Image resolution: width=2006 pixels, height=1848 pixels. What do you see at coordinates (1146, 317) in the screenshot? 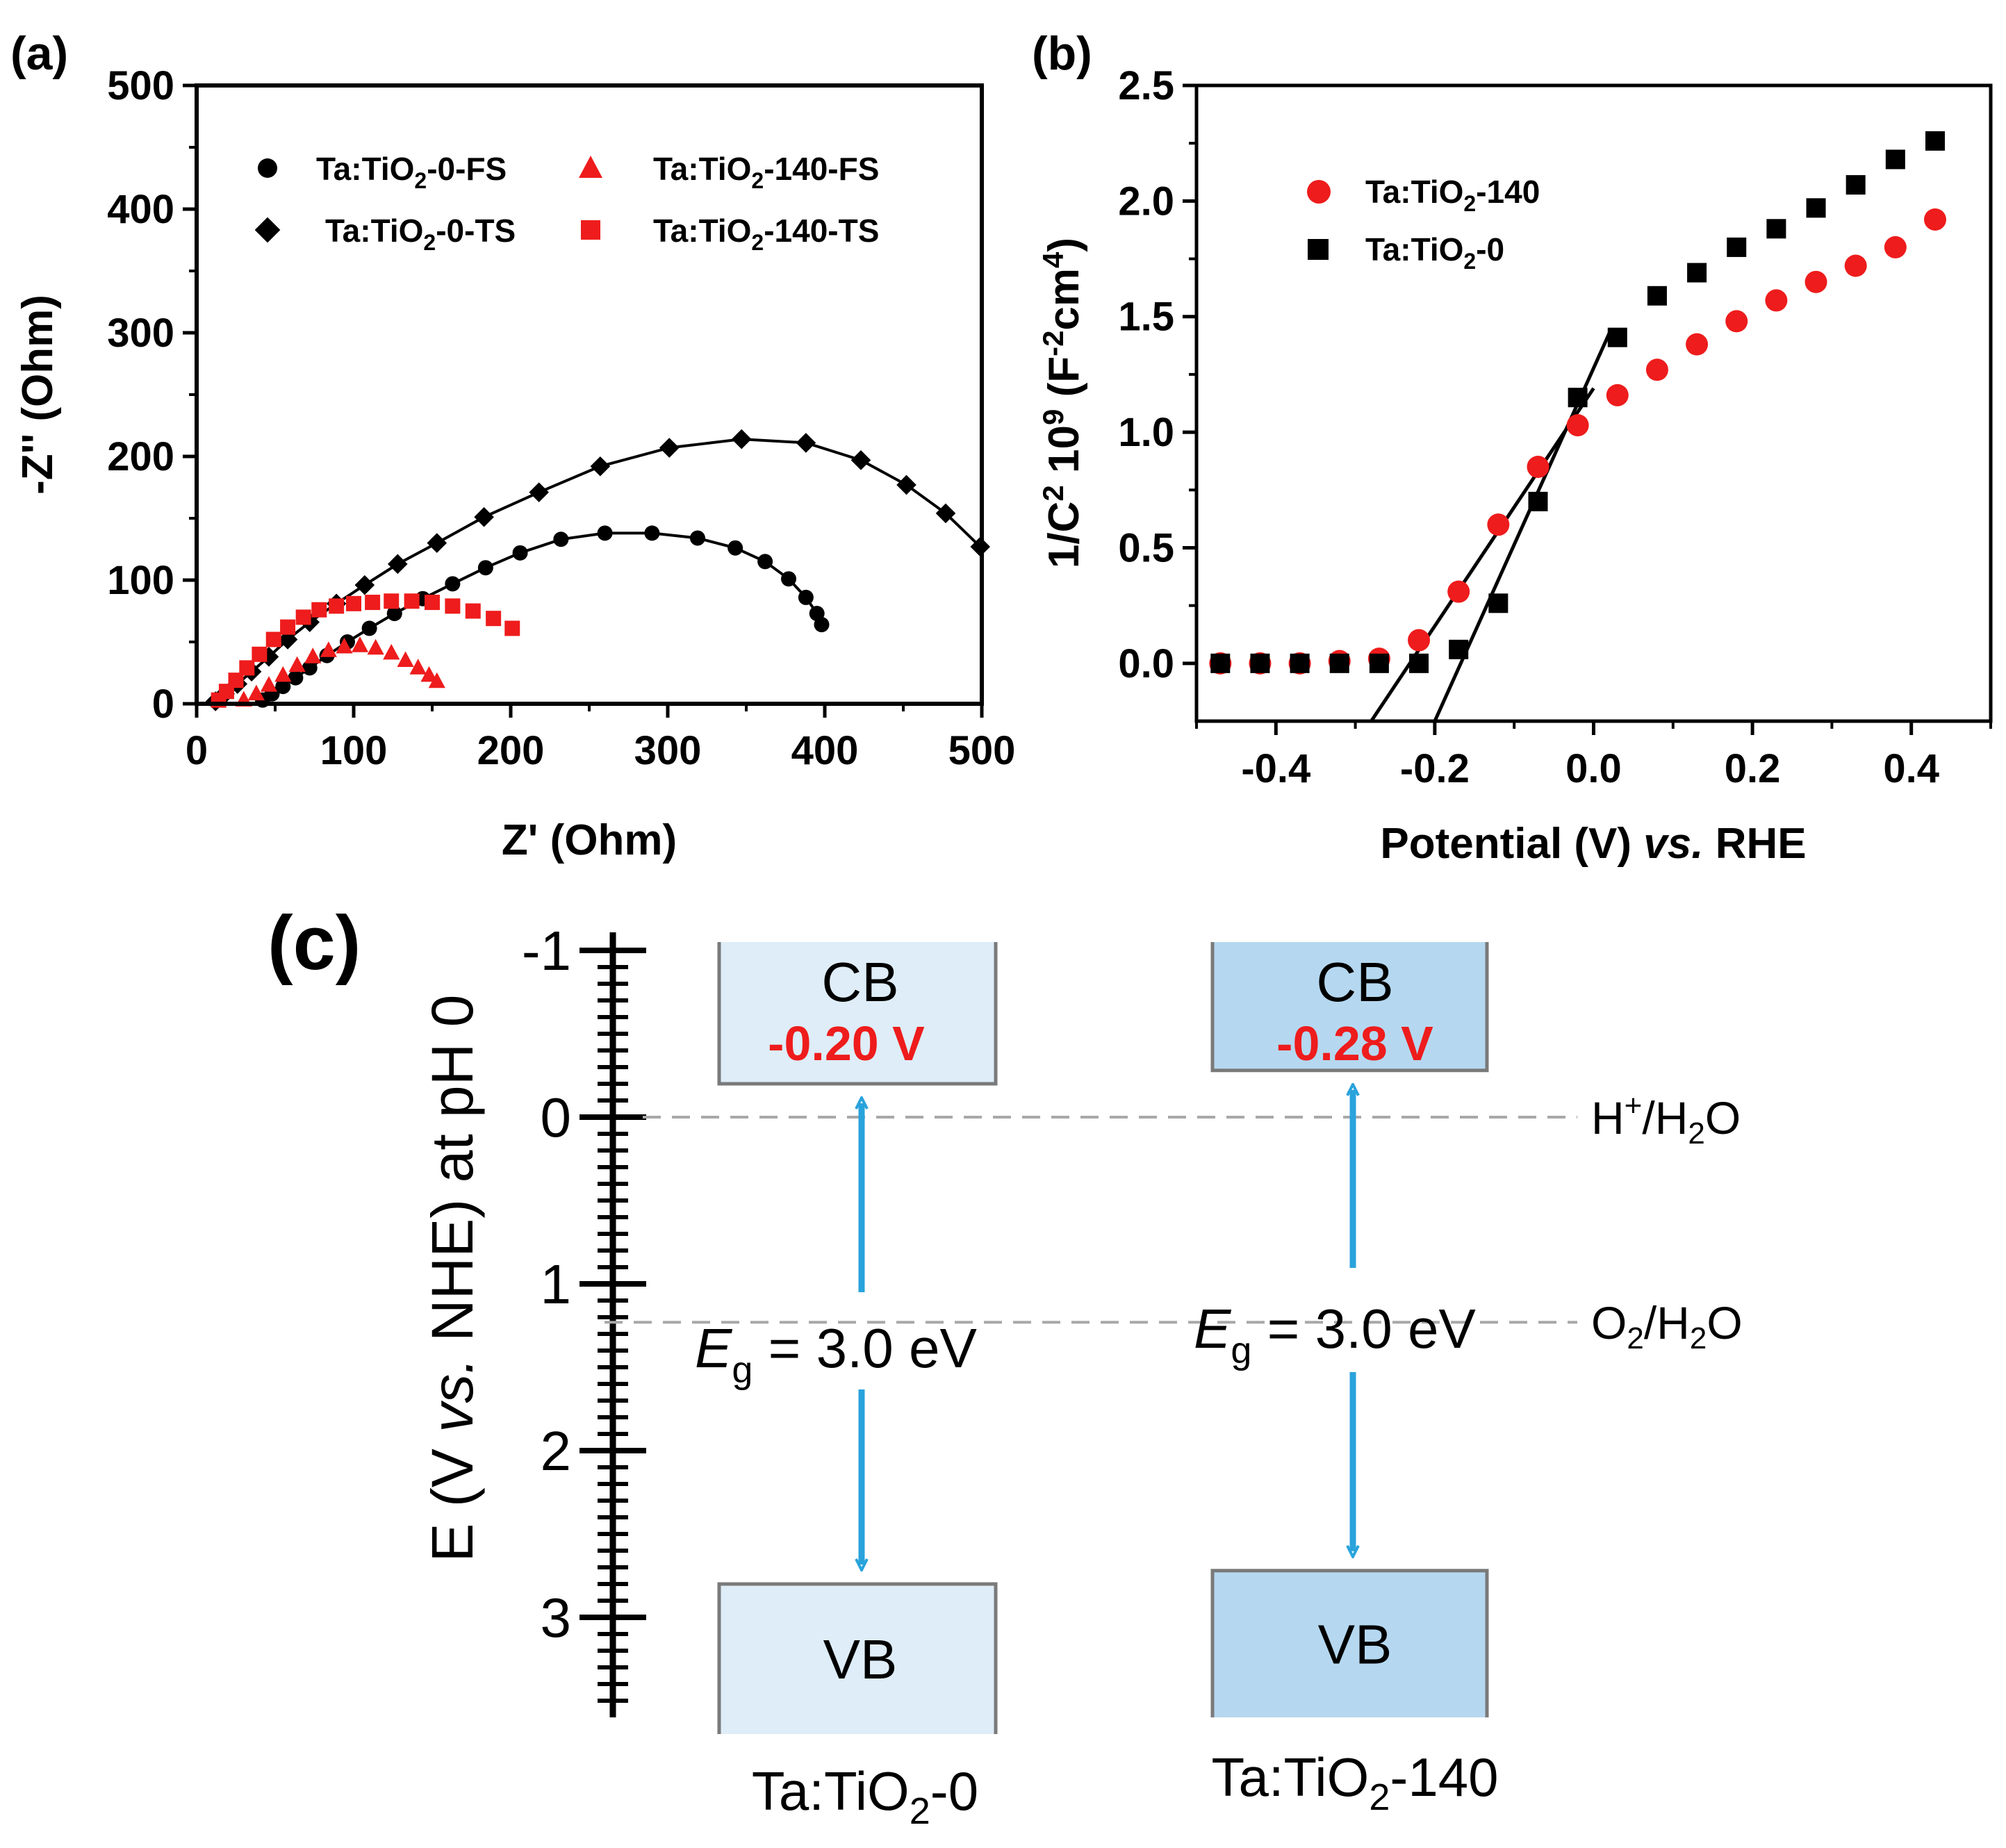
I see `y-tick-label: 1.5` at bounding box center [1146, 317].